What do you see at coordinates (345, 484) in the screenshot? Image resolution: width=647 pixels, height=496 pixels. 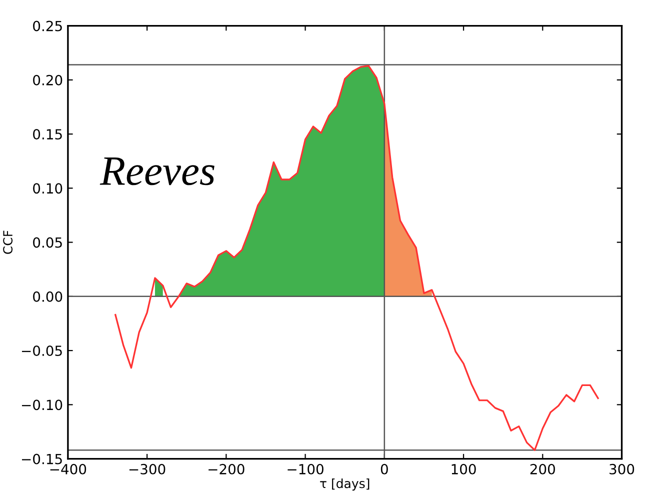 I see `x-axis-title: τ [days]` at bounding box center [345, 484].